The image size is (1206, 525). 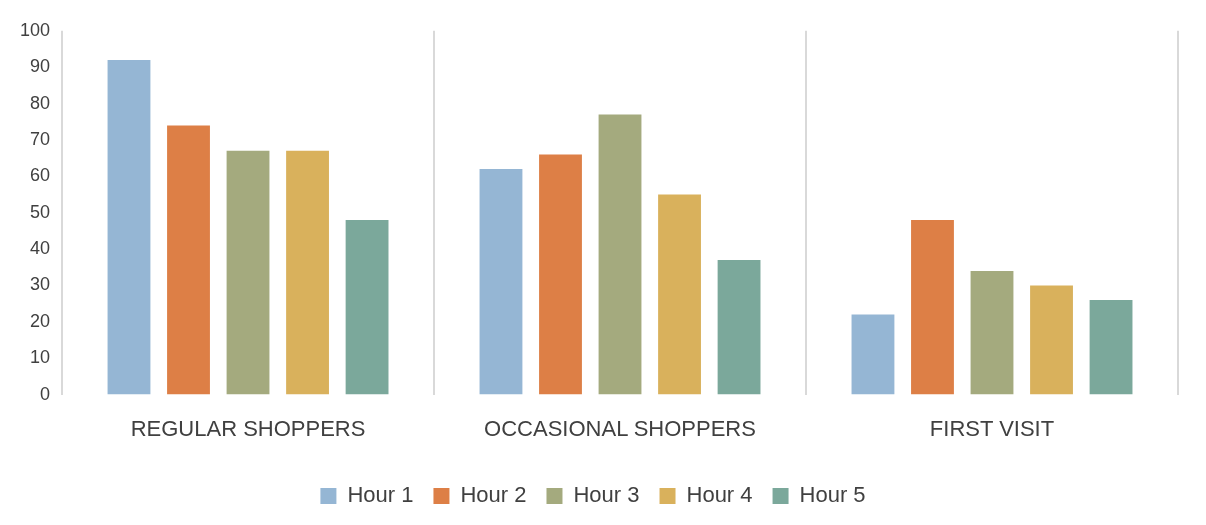 What do you see at coordinates (719, 495) in the screenshot?
I see `legend-label: Hour 4` at bounding box center [719, 495].